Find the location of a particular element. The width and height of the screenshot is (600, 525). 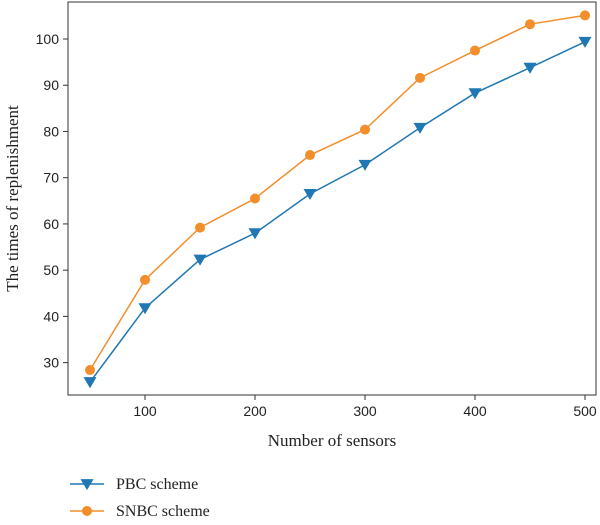

y-tick-label: 100 is located at coordinates (48, 39).